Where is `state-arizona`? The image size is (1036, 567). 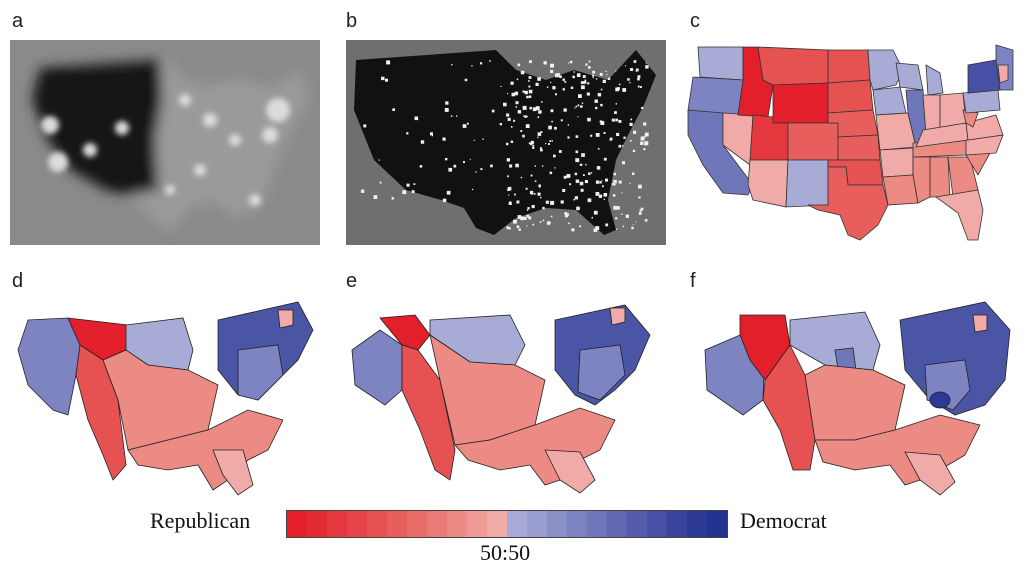
state-arizona is located at coordinates (768, 183).